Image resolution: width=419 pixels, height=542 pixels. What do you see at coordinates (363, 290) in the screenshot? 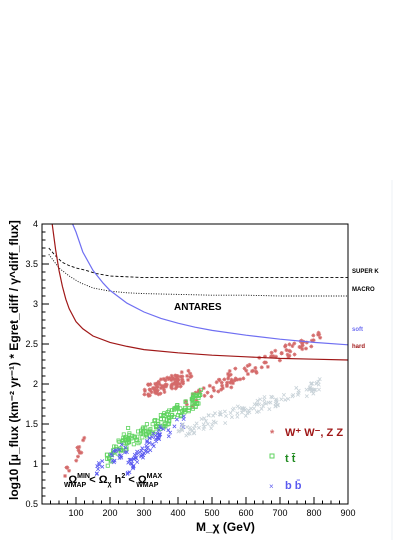
I see `label-macro: MACRO` at bounding box center [363, 290].